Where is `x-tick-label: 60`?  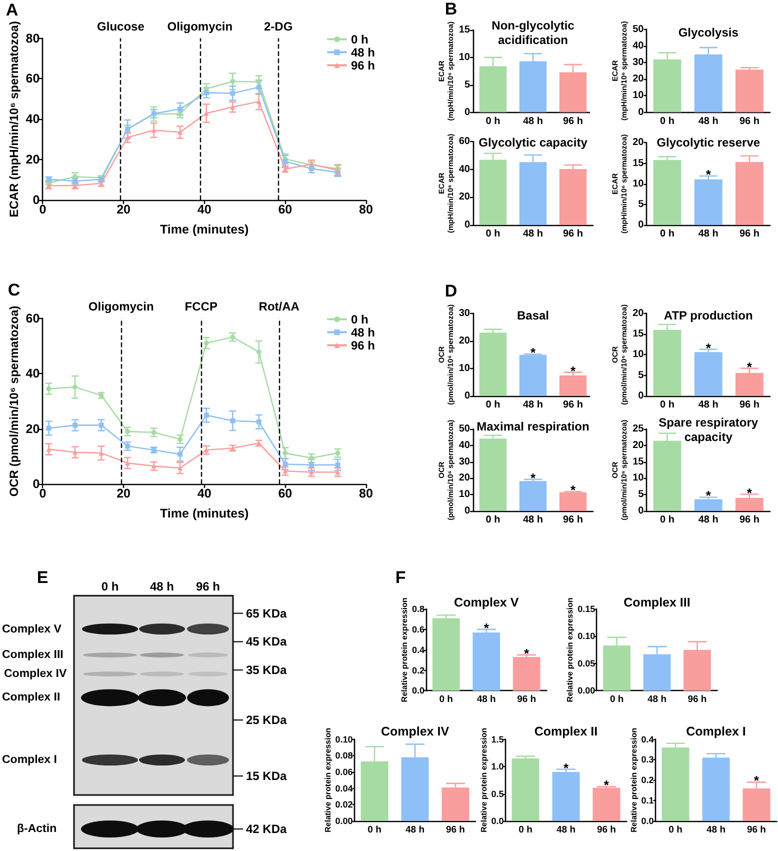 x-tick-label: 60 is located at coordinates (285, 493).